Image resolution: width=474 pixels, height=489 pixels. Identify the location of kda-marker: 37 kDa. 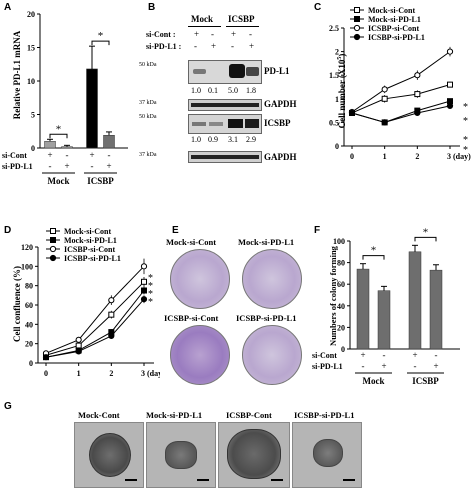
(148, 155).